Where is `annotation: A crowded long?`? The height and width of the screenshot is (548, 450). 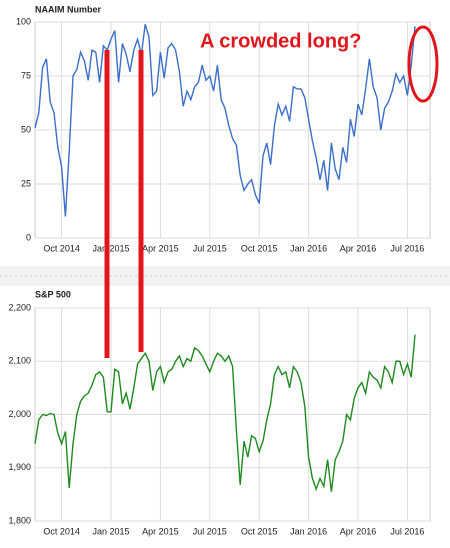 annotation: A crowded long? is located at coordinates (280, 41).